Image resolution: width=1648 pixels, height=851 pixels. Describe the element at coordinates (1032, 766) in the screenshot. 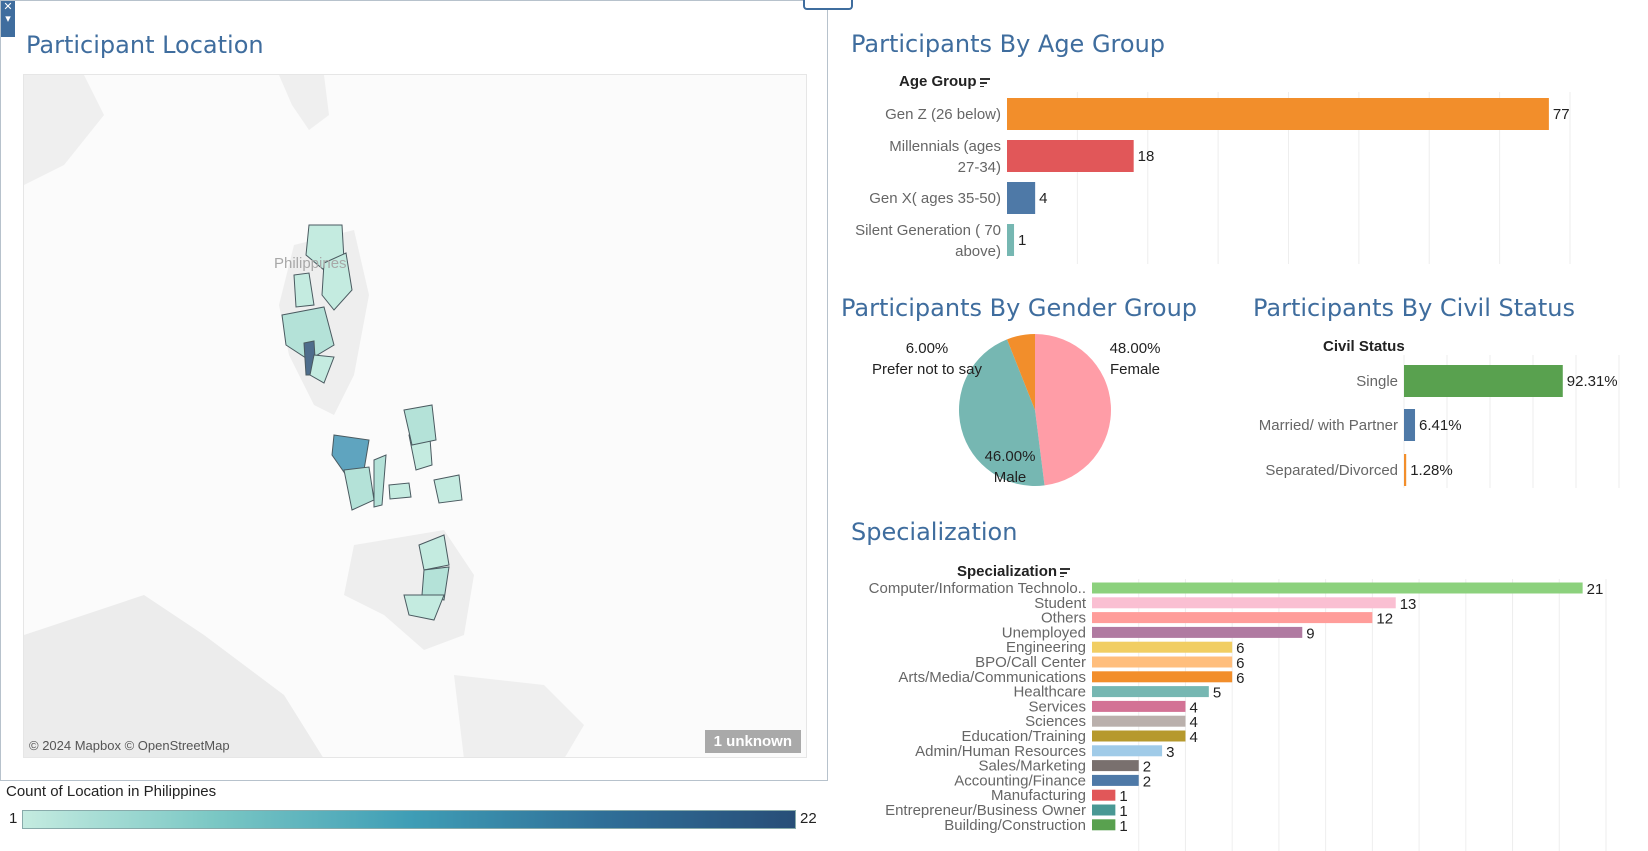

I see `spec-category-label: Sales/Marketing` at that location.